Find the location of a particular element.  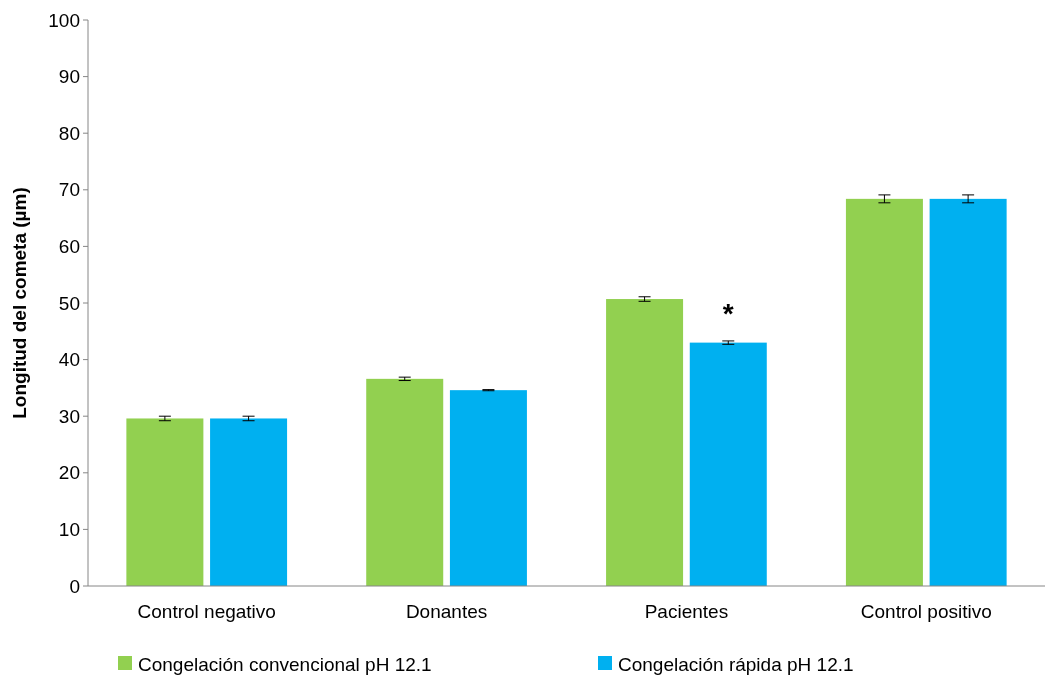

x-tick-label: Donantes is located at coordinates (446, 611).